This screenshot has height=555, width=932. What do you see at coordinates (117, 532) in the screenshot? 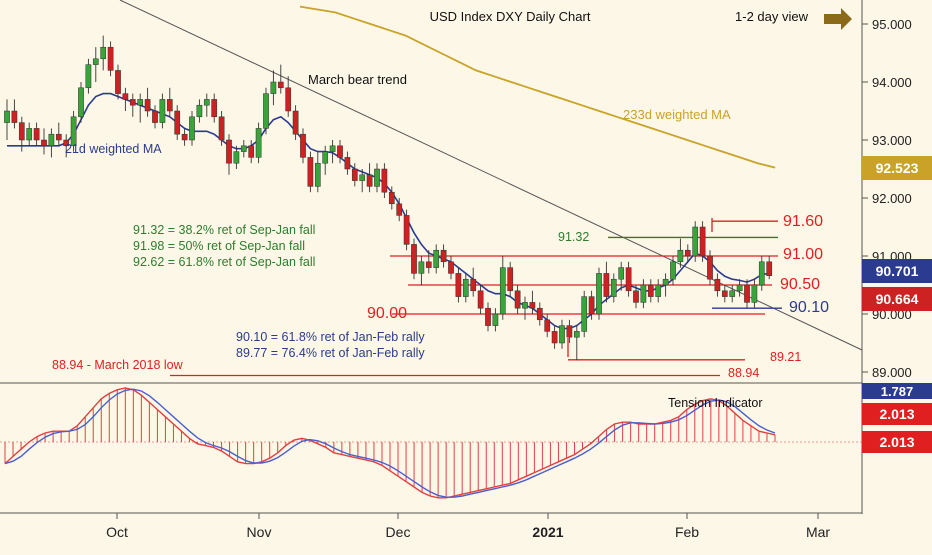
I see `x-tick-oct: Oct` at bounding box center [117, 532].